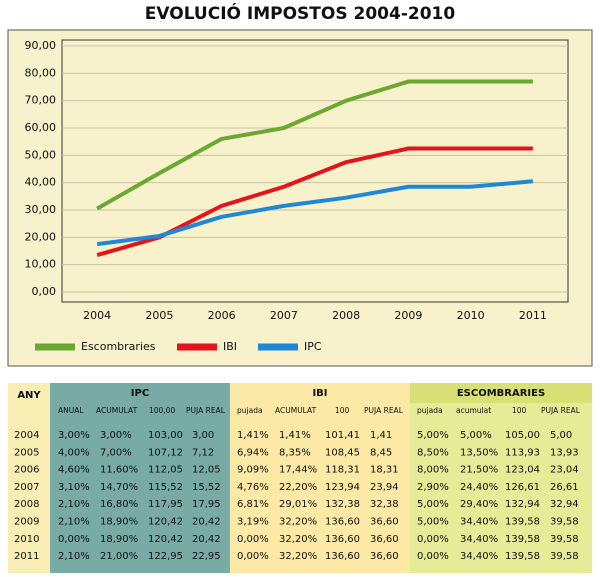 The image size is (600, 577). I want to click on table-cell: 17,44%, so click(298, 470).